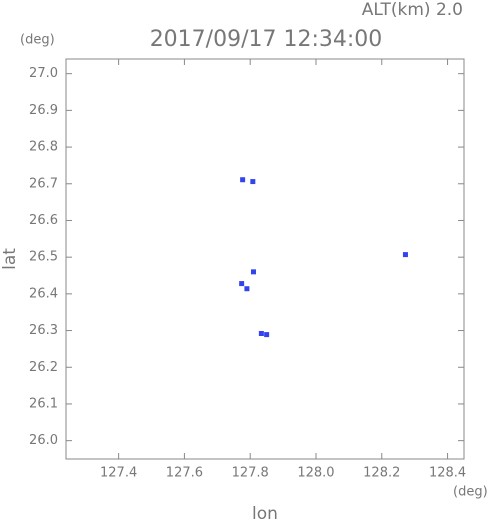  Describe the element at coordinates (43, 183) in the screenshot. I see `y-tick-label: 26.7` at that location.